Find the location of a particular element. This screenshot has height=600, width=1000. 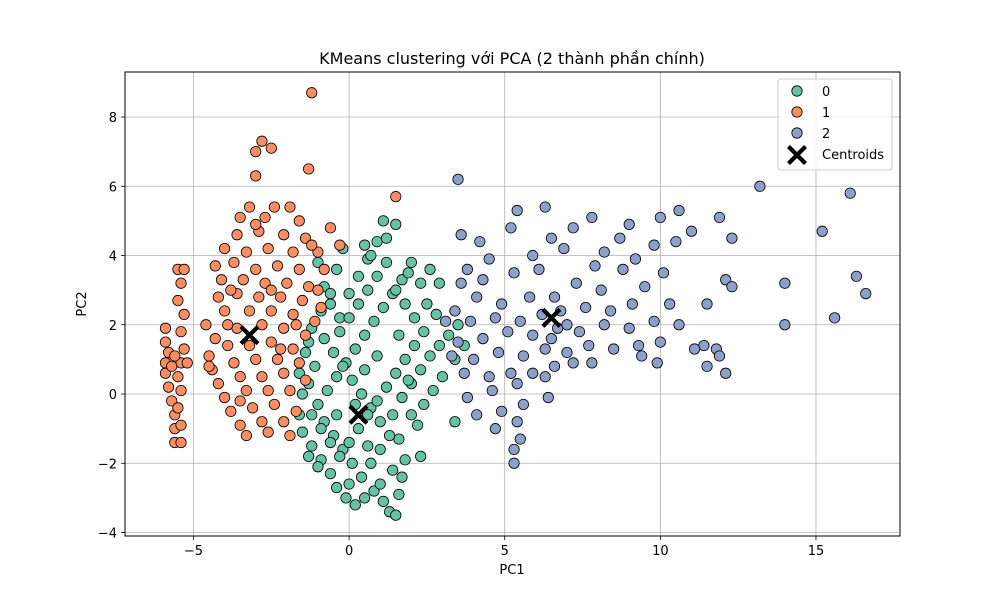

y-axis-label: PC2 is located at coordinates (82, 303).